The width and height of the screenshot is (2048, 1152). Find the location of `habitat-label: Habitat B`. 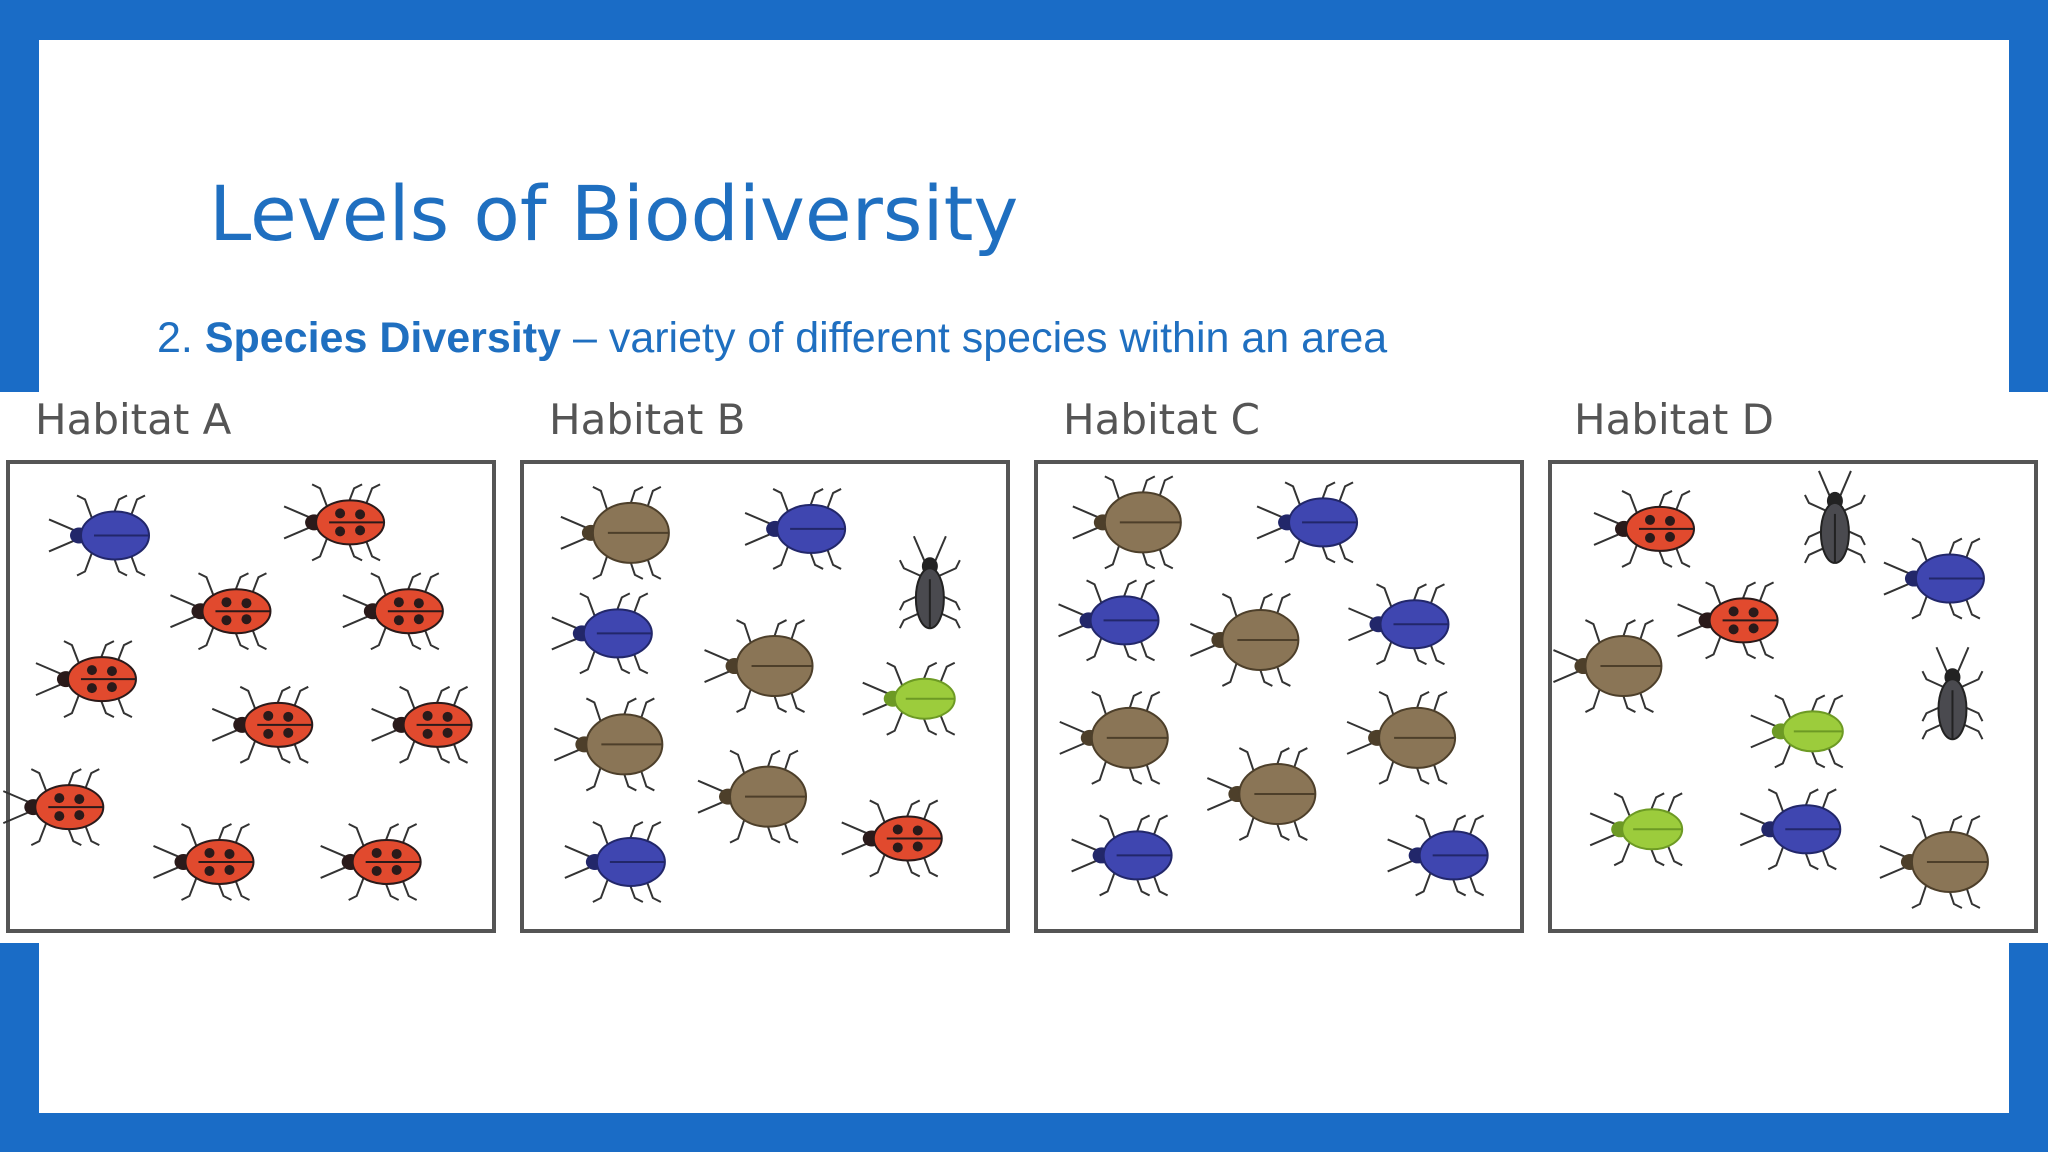

habitat-label: Habitat B is located at coordinates (647, 419).